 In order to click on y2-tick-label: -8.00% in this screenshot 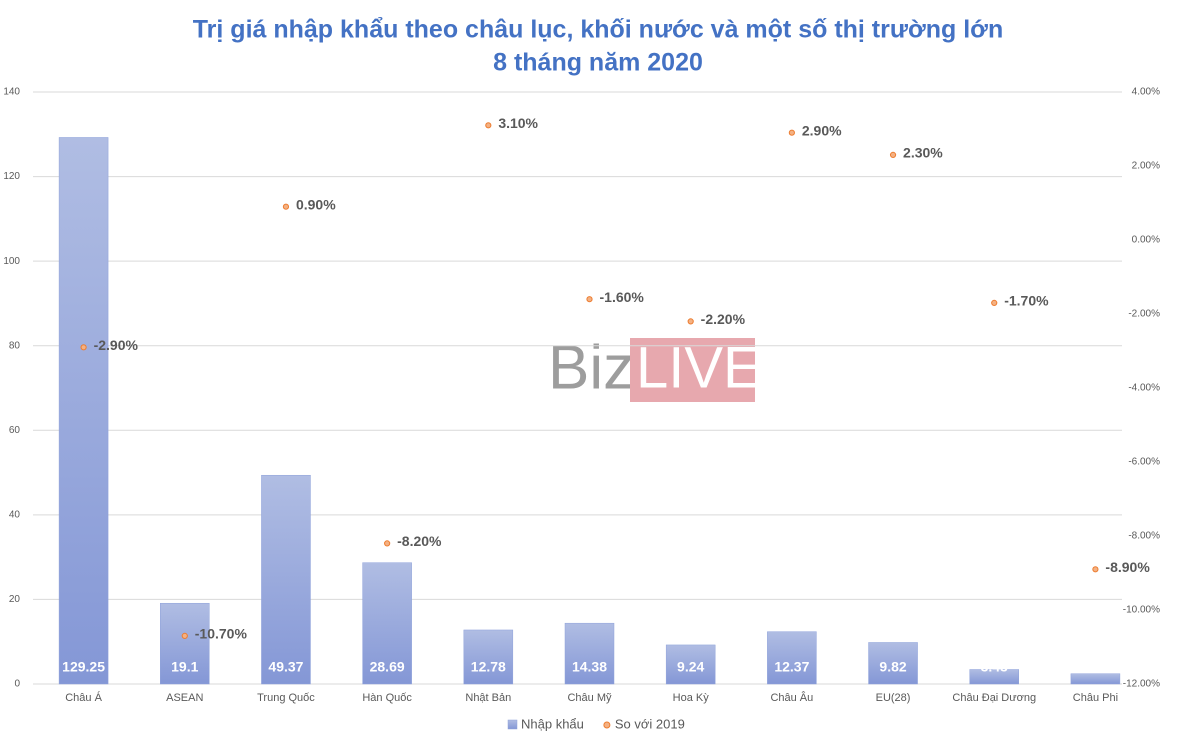, I will do `click(1144, 536)`.